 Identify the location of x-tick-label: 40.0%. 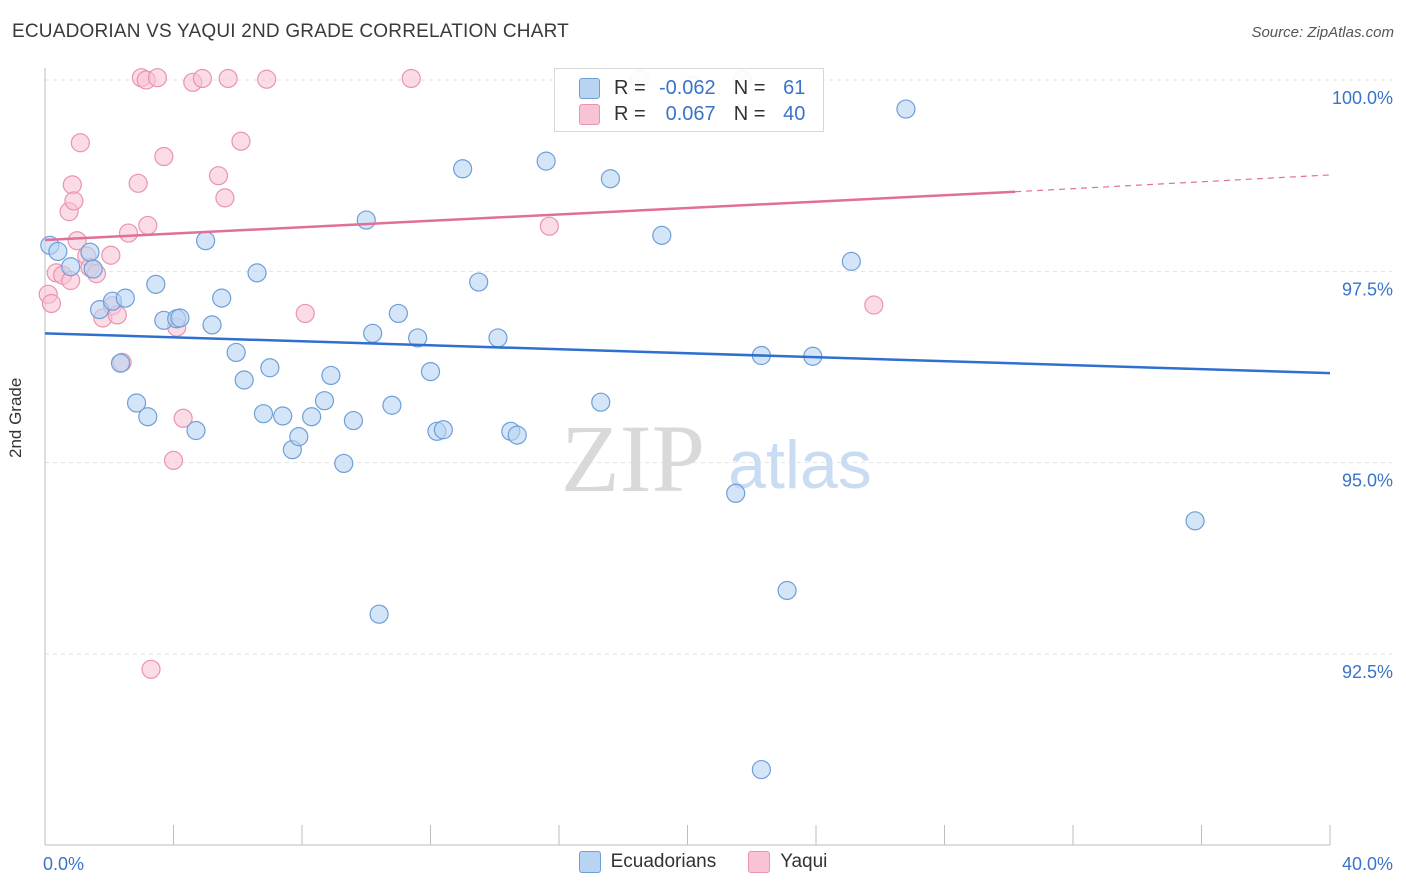
(1367, 864).